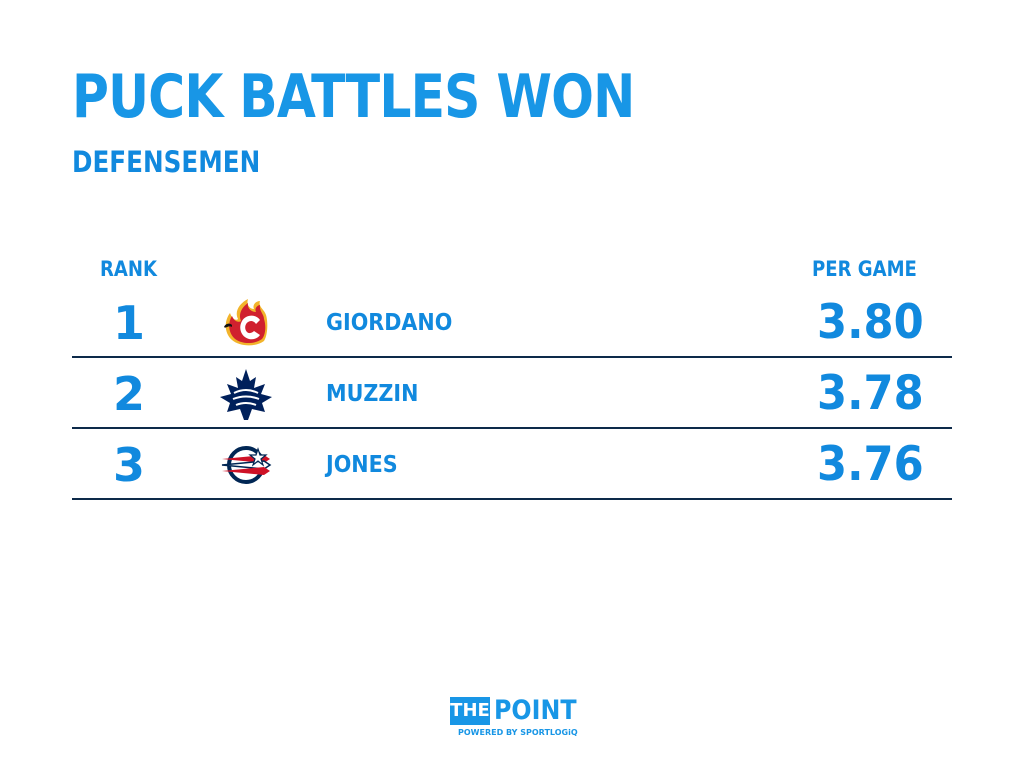  What do you see at coordinates (518, 732) in the screenshot?
I see `powered-by-label: POWERED BY SPORTLOGiQ` at bounding box center [518, 732].